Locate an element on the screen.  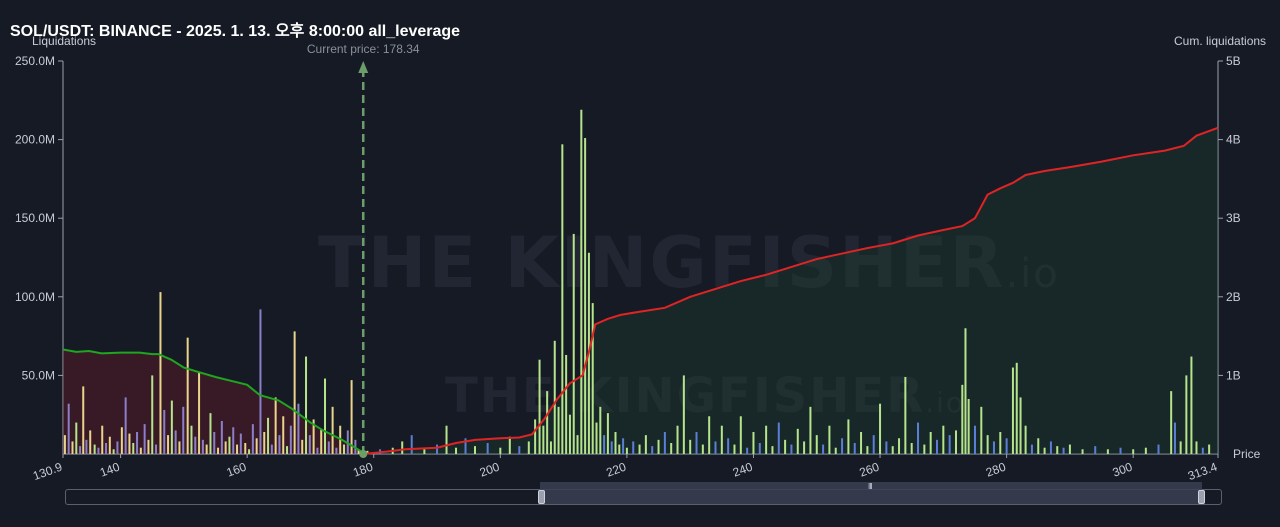
x-tick-label: 160 is located at coordinates (237, 470).